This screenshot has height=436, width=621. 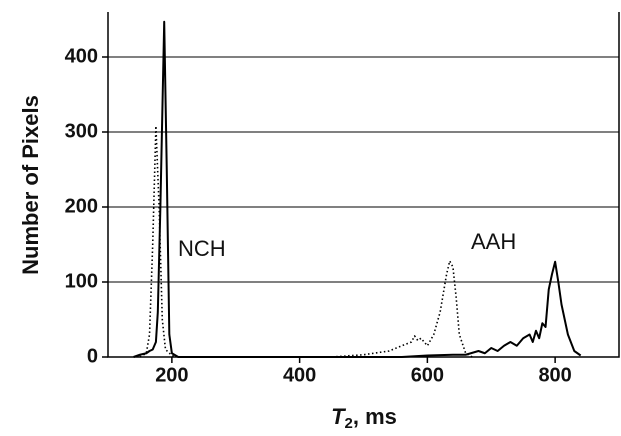 What do you see at coordinates (349, 423) in the screenshot?
I see `x-axis-subscript: 2` at bounding box center [349, 423].